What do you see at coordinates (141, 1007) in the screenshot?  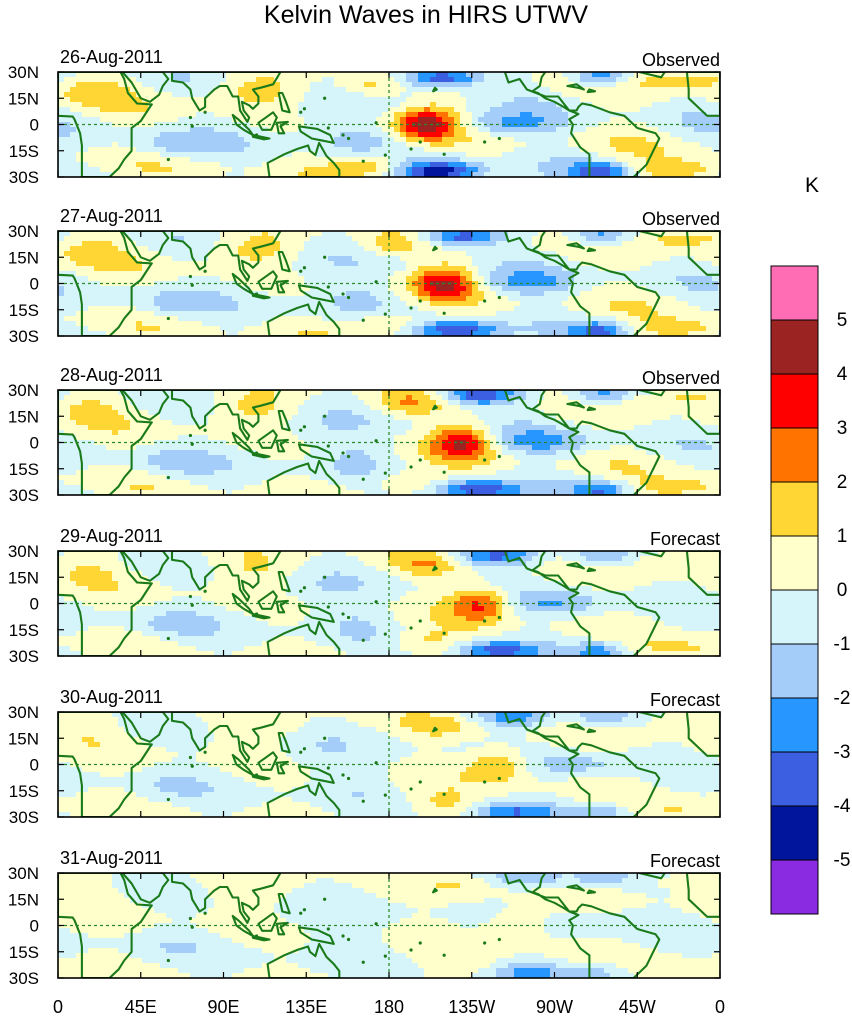 I see `lon-label: 45E` at bounding box center [141, 1007].